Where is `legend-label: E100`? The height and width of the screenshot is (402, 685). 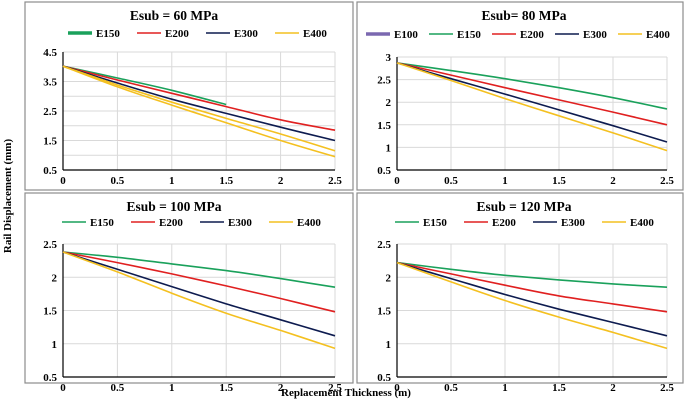
legend-label: E100 is located at coordinates (406, 35).